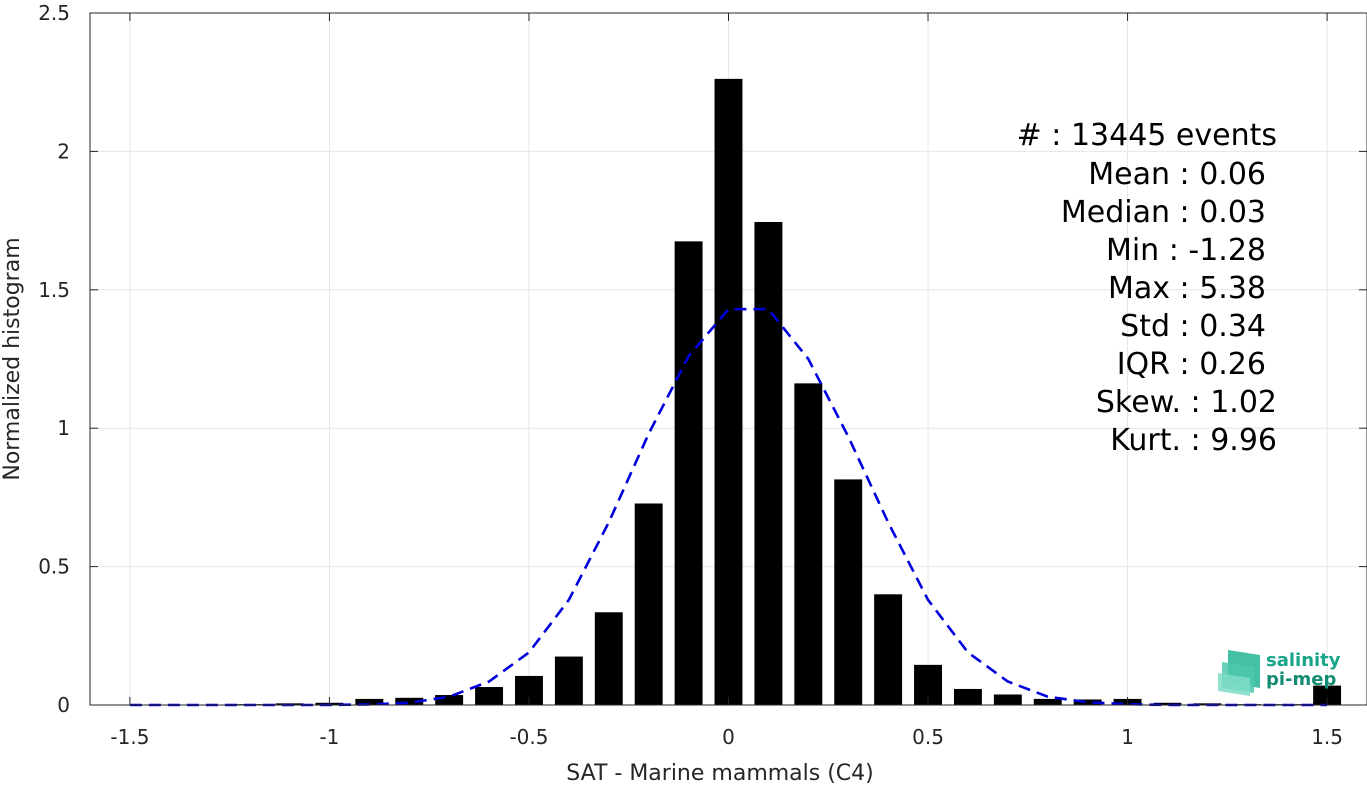 The height and width of the screenshot is (785, 1367). I want to click on stats-iqr: IQR : 0.26, so click(1191, 364).